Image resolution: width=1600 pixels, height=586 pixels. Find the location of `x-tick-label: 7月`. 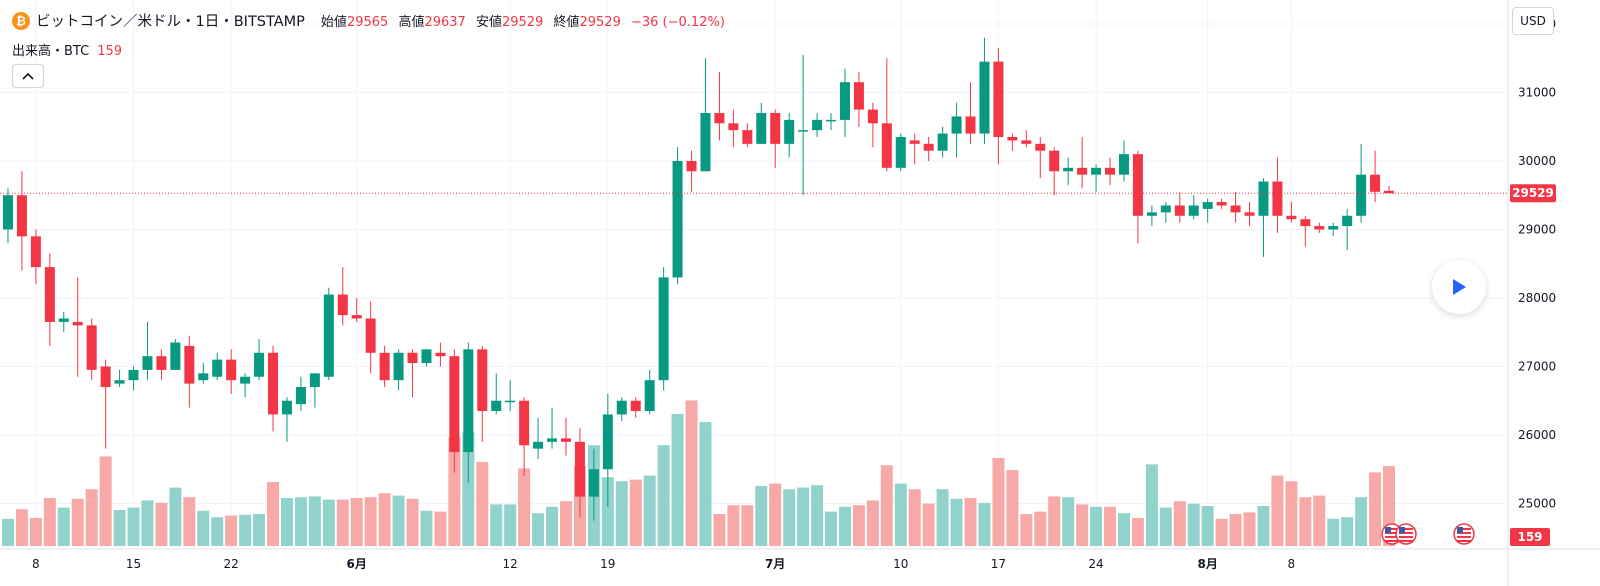

x-tick-label: 7月 is located at coordinates (775, 564).